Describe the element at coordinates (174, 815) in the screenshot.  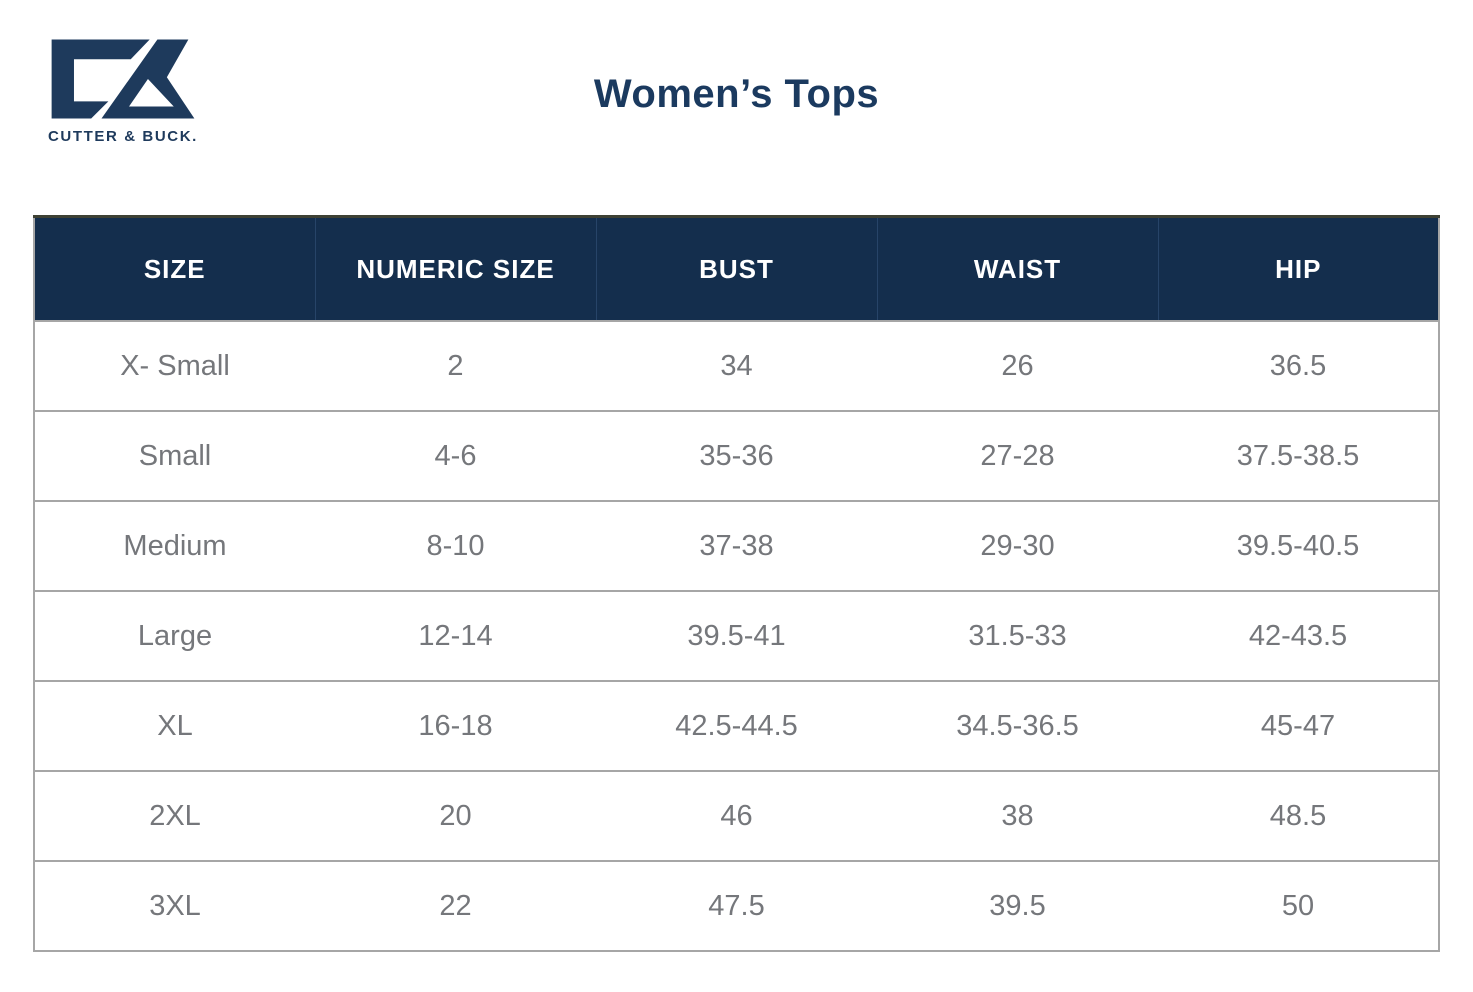
I see `size-label-cell: 2XL` at that location.